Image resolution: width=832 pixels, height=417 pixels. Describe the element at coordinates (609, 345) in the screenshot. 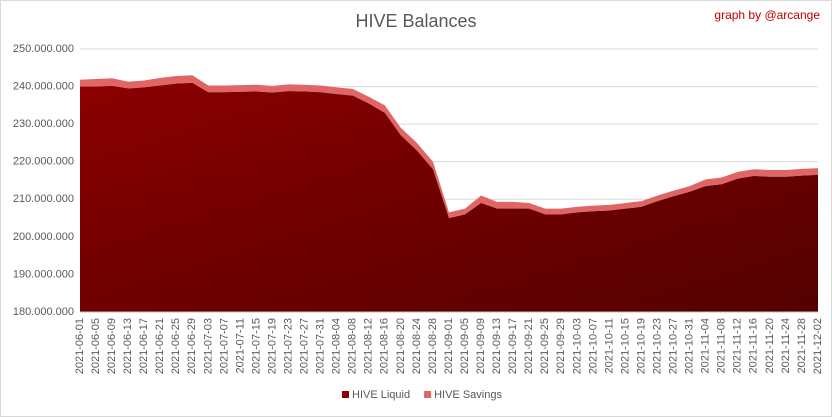

I see `x-tick-label: 2021-10-11` at that location.